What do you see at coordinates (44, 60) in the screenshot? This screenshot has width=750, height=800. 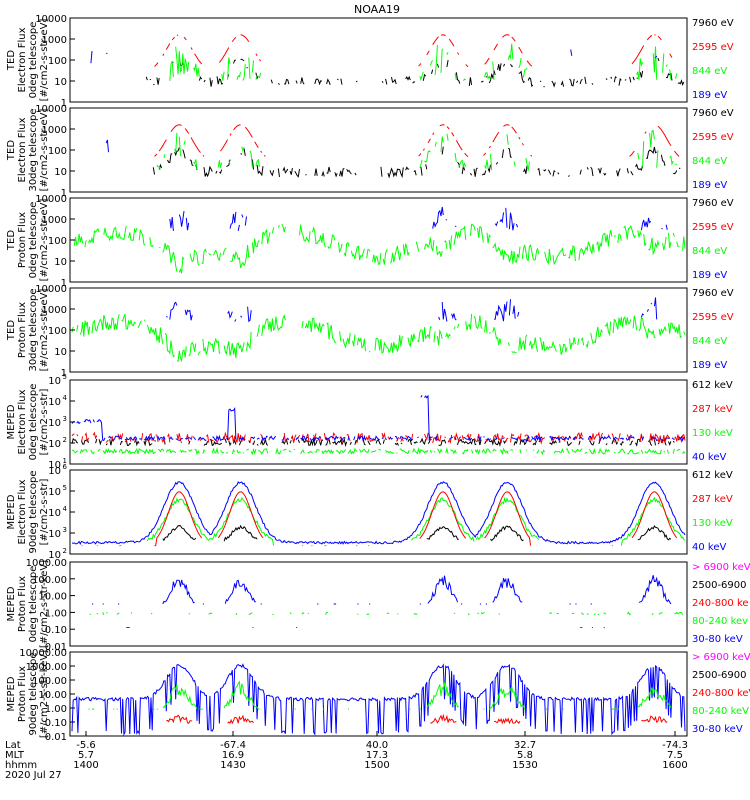 I see `y-axis-label-line: [#/cm2-s-str-eV]` at bounding box center [44, 60].